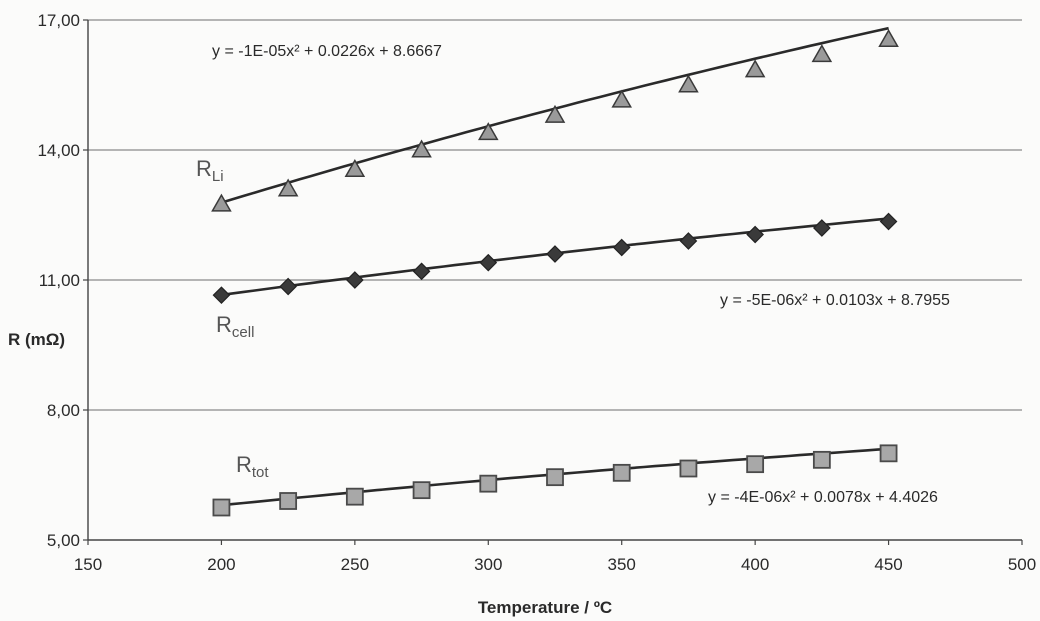  I want to click on x-axis-title: Temperature / ºC, so click(545, 607).